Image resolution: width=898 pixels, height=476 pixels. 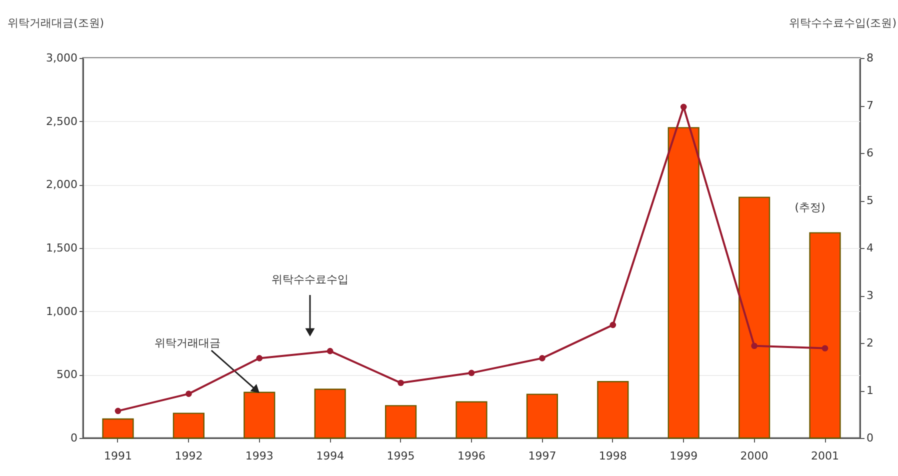 I want to click on y2-tick-label: 8, so click(x=870, y=58).